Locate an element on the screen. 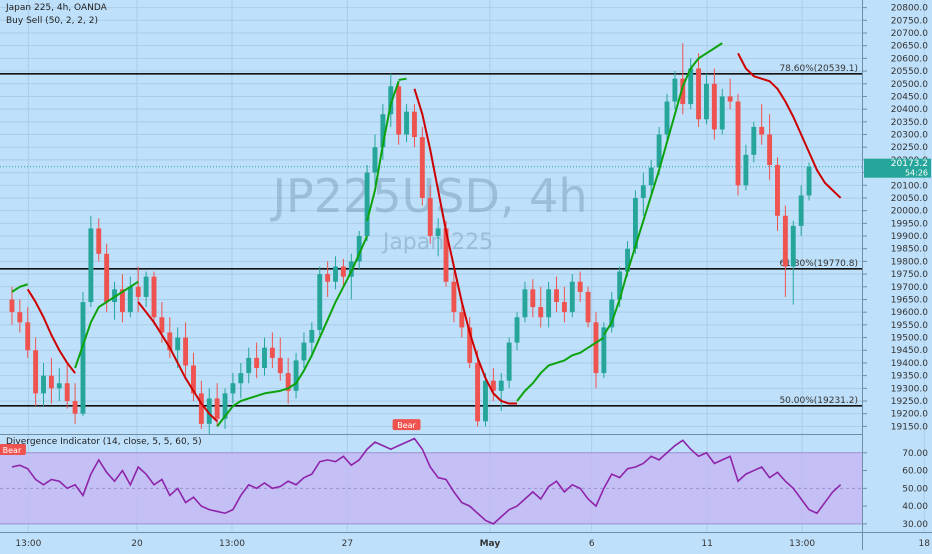 This screenshot has height=554, width=932. fib-level-label: 61.80%(19770.8) is located at coordinates (818, 264).